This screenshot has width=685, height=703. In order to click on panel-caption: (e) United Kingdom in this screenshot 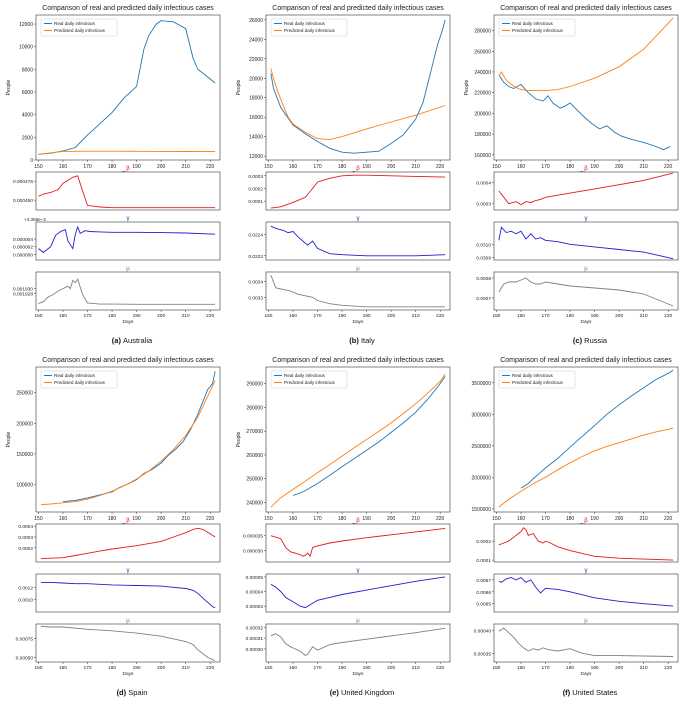, I will do `click(362, 692)`.